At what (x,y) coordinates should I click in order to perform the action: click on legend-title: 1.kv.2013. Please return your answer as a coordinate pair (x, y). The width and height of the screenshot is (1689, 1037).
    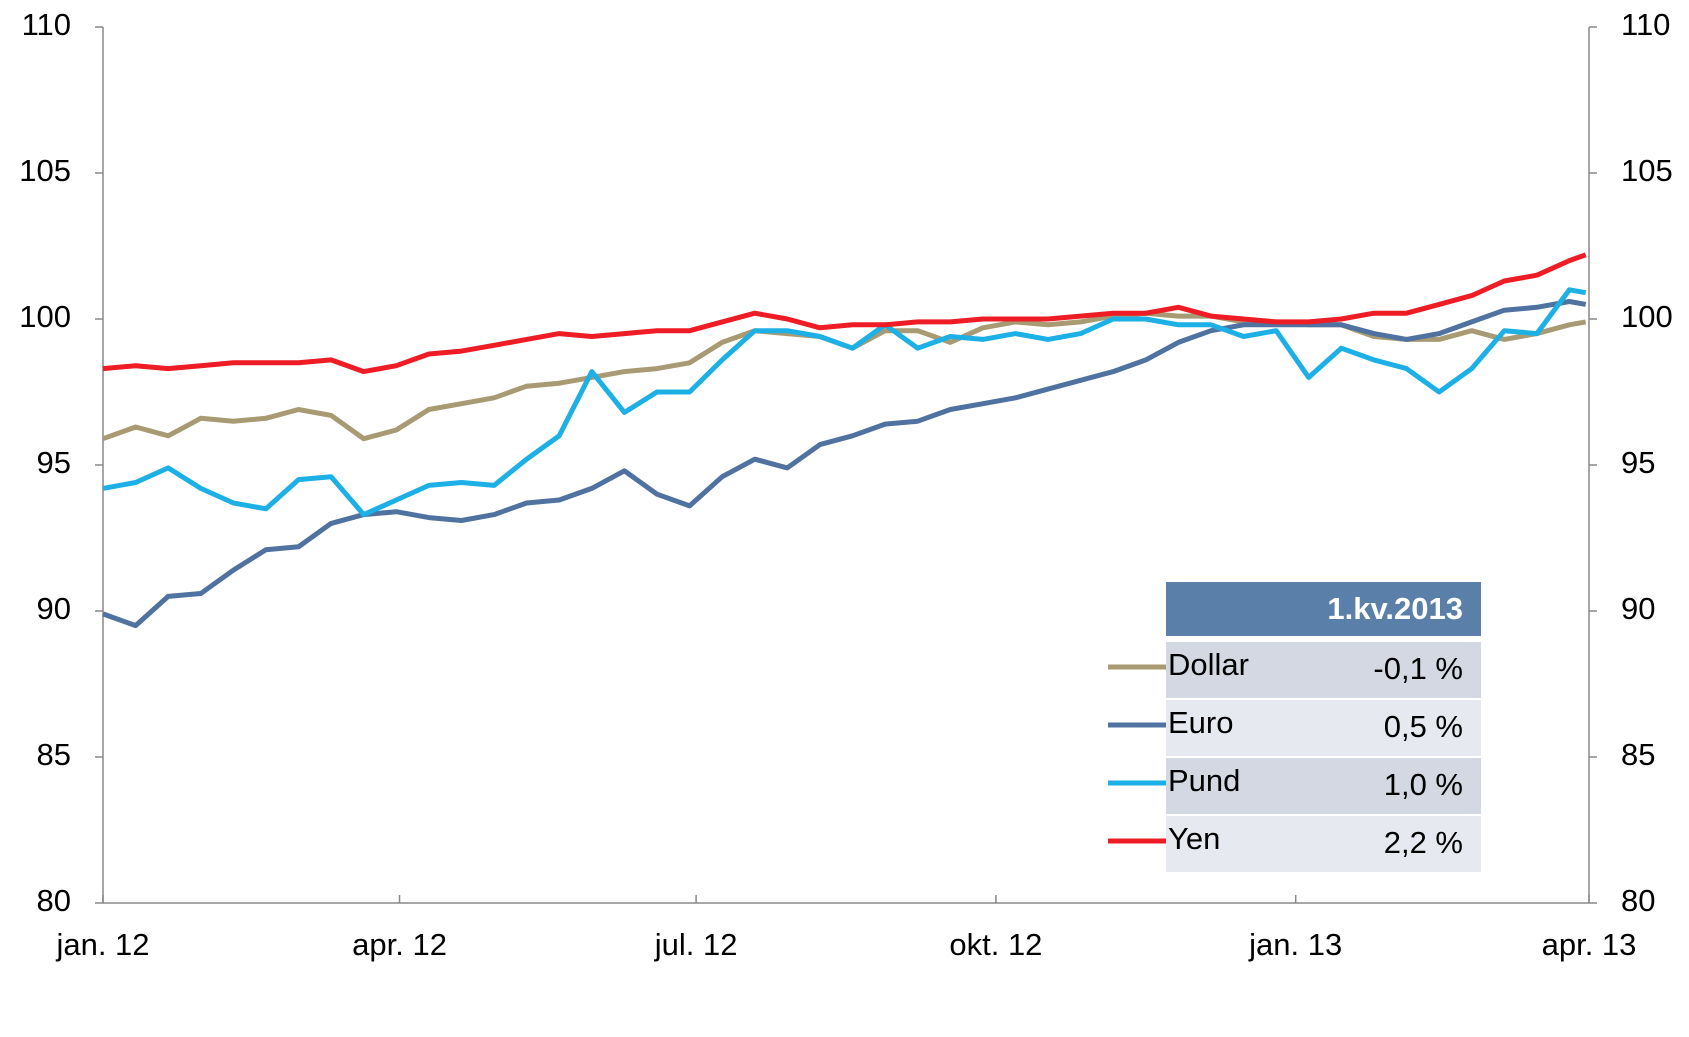
    Looking at the image, I should click on (1395, 608).